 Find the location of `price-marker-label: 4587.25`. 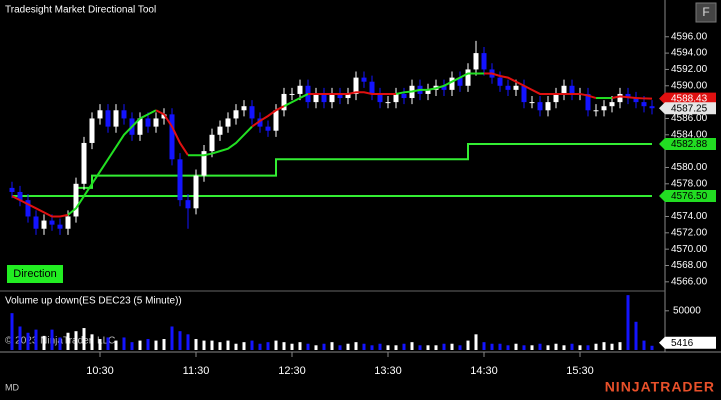

price-marker-label: 4587.25 is located at coordinates (689, 108).